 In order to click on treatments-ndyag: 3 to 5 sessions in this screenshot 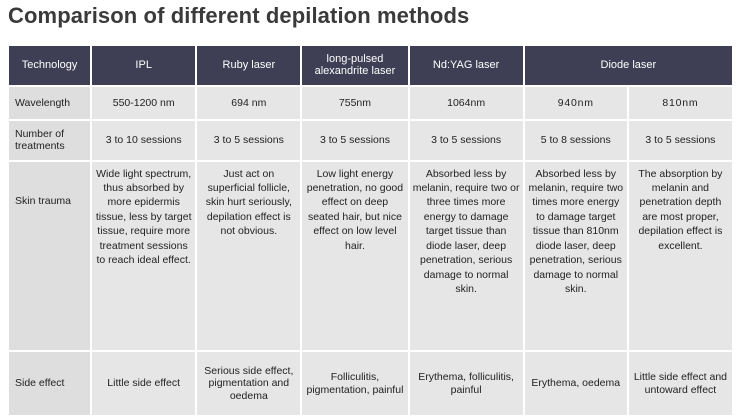, I will do `click(466, 140)`.